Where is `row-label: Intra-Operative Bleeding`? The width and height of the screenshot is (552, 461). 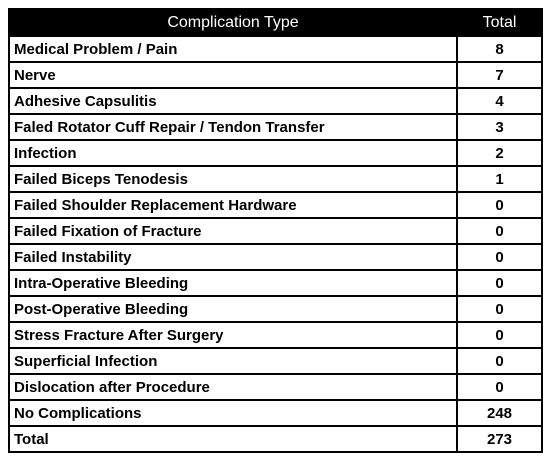
row-label: Intra-Operative Bleeding is located at coordinates (233, 283).